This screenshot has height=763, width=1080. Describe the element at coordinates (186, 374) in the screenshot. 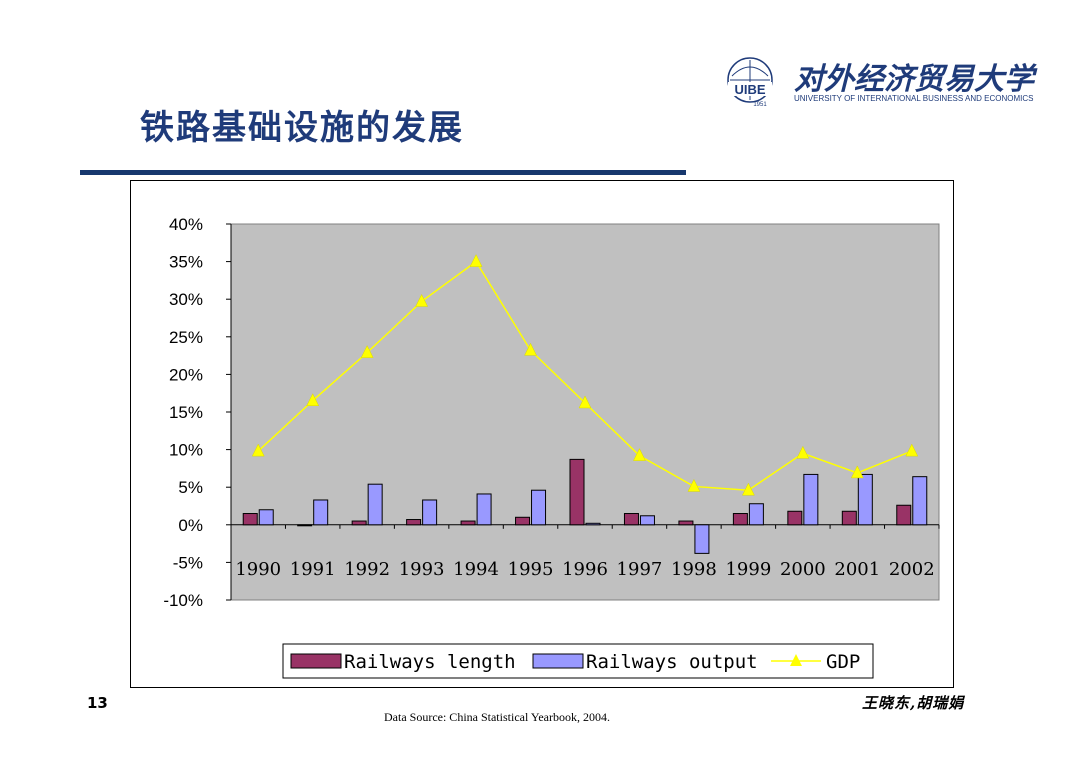

I see `y-tick-label: 20%` at that location.